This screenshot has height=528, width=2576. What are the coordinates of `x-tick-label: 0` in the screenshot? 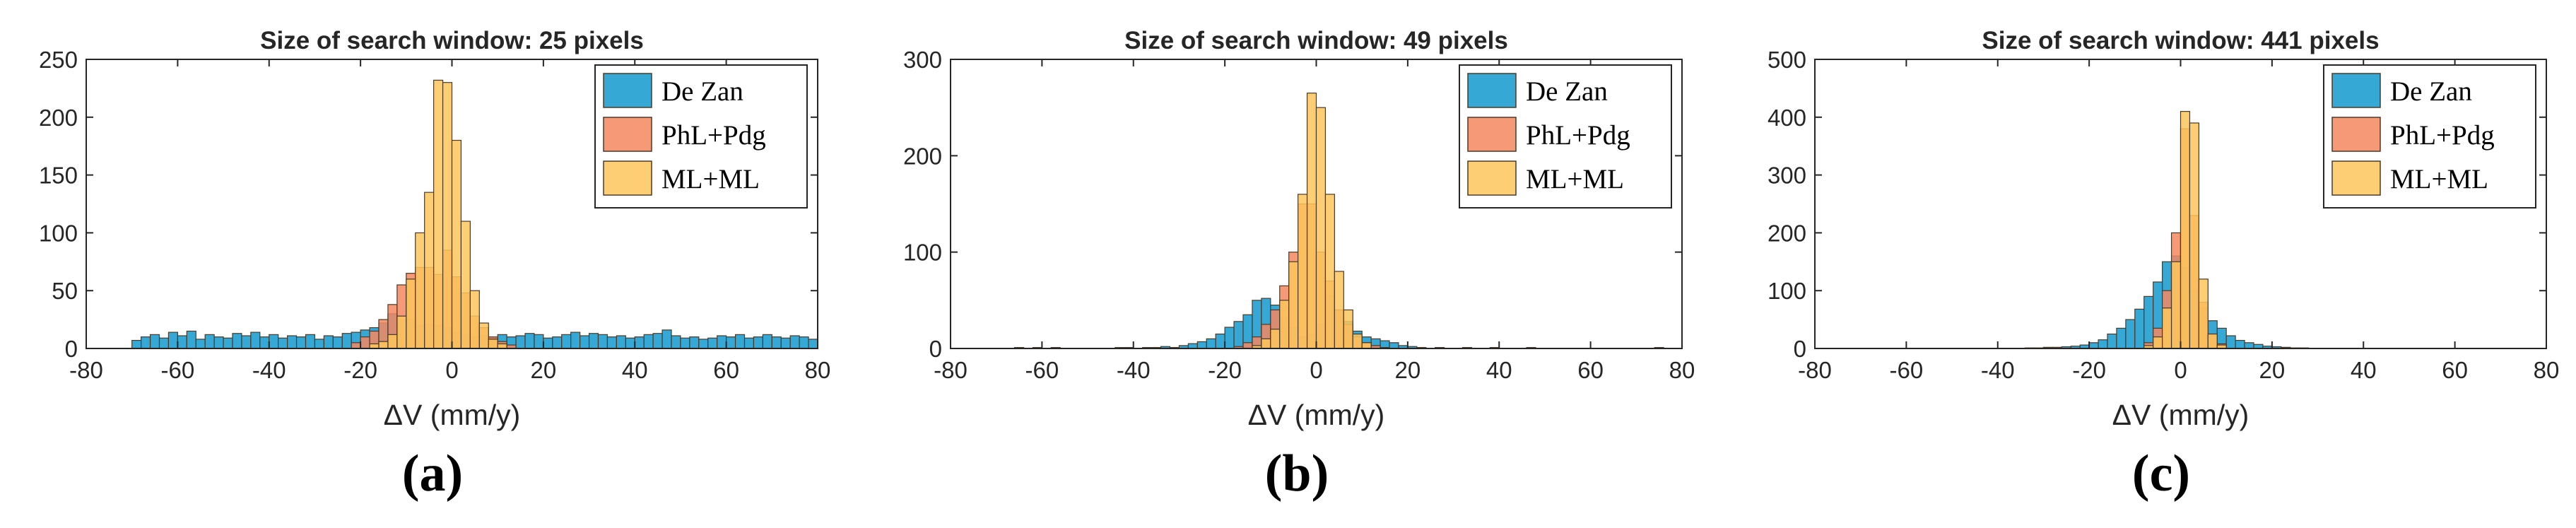 It's located at (451, 370).